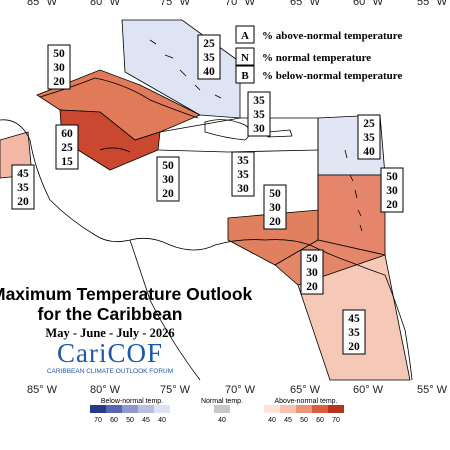  What do you see at coordinates (222, 401) in the screenshot?
I see `colorbar-label: Normal temp.` at bounding box center [222, 401].